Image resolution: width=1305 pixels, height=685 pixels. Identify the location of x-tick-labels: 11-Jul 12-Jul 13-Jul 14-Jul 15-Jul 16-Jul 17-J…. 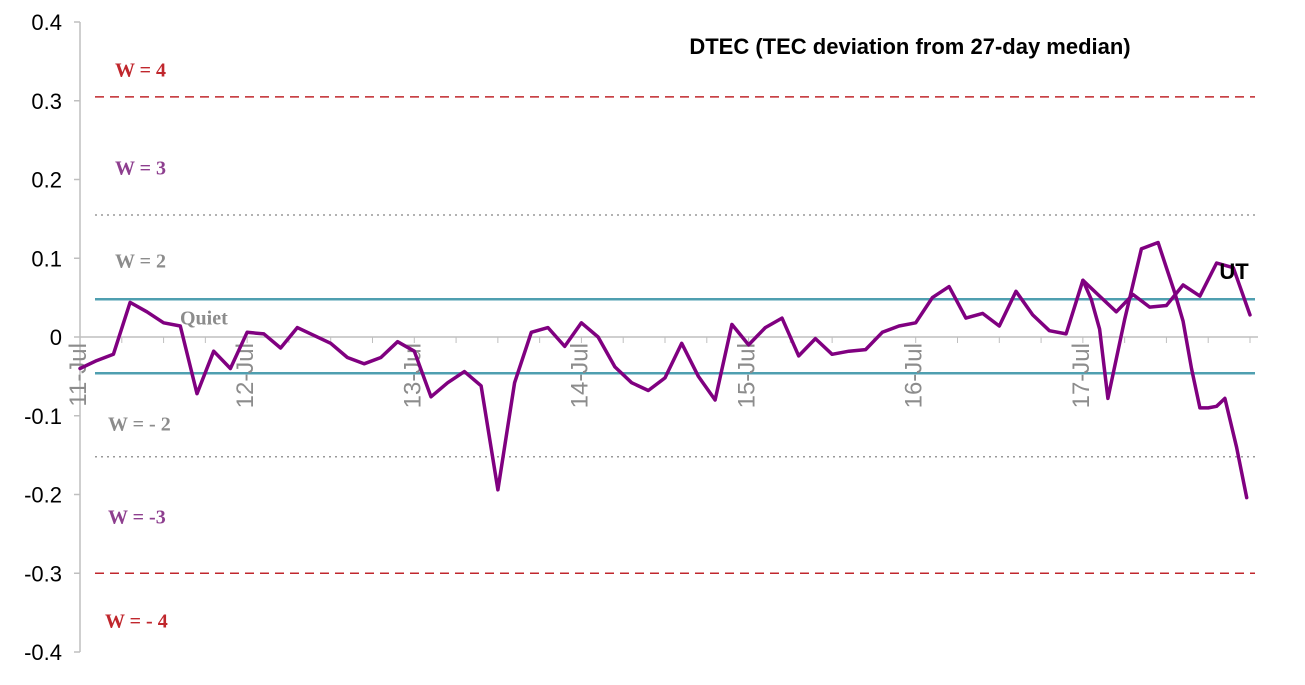
(658, 372).